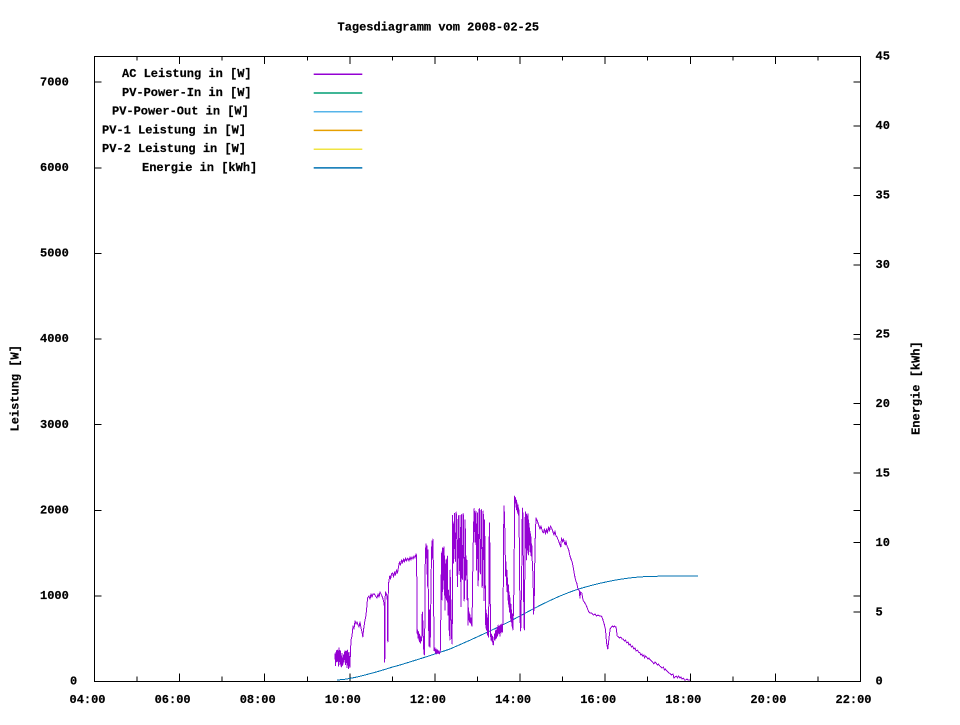 This screenshot has width=960, height=725. I want to click on svg-text: PV-Power-In in [W], so click(187, 93).